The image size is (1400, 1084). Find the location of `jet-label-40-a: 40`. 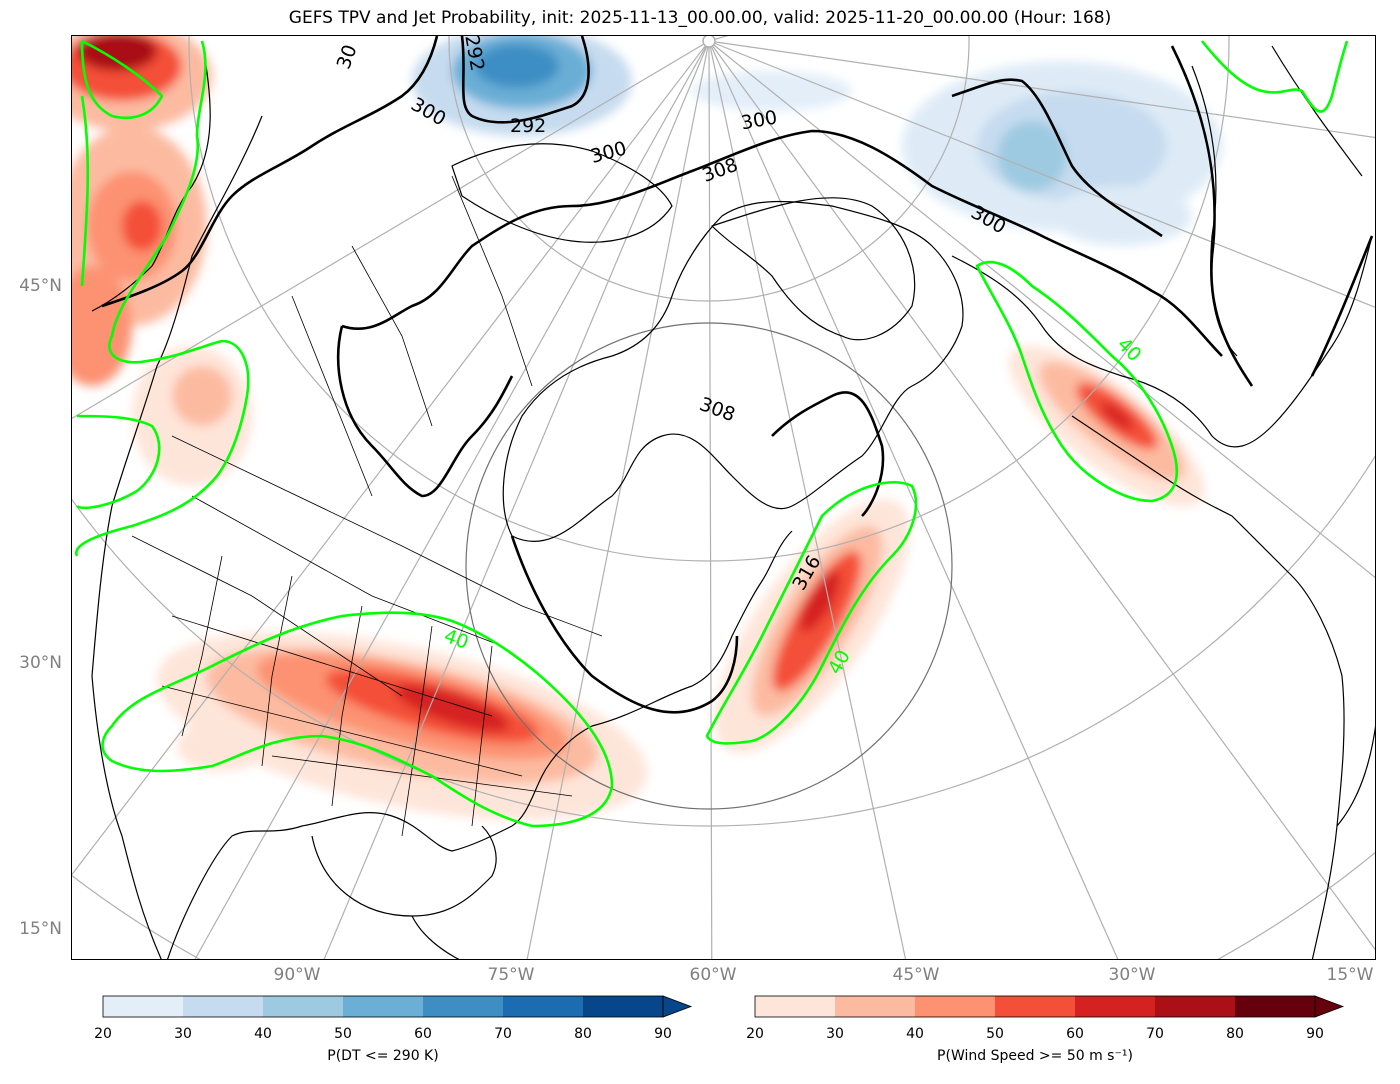

jet-label-40-a: 40 is located at coordinates (456, 639).